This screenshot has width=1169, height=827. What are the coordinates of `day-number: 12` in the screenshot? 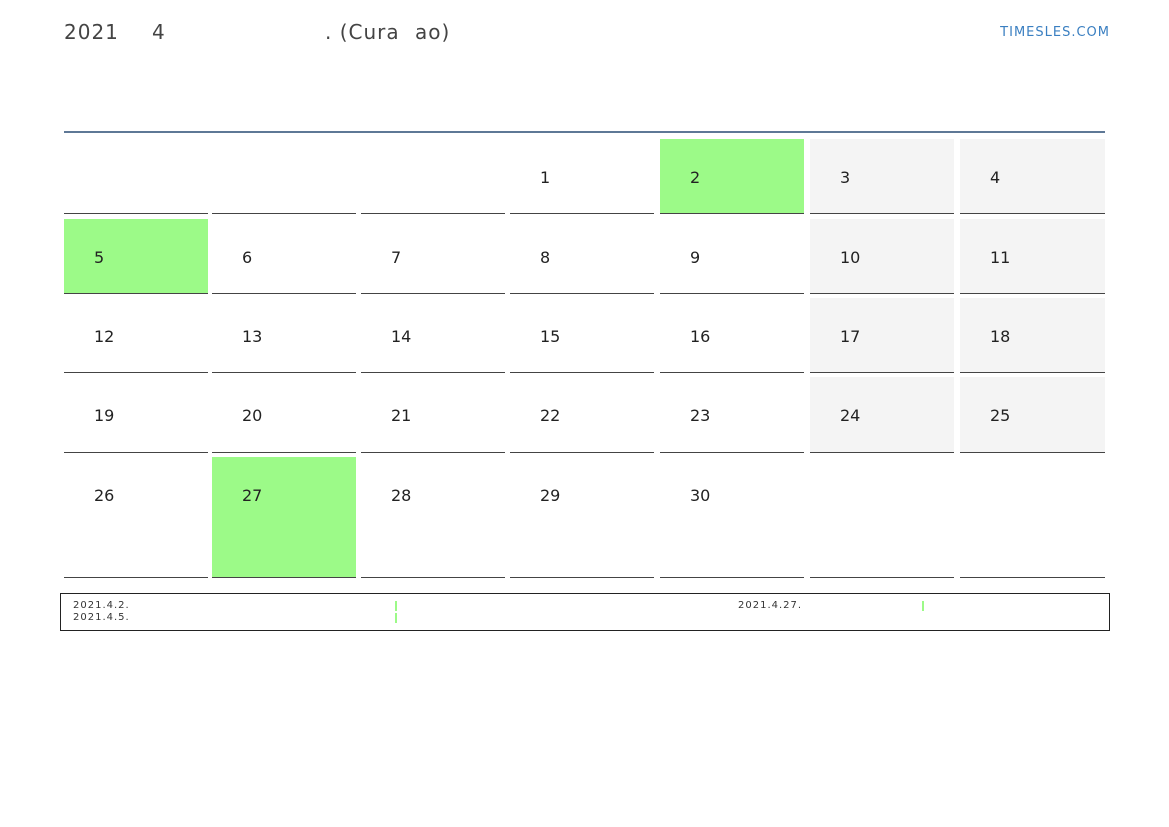 It's located at (104, 336).